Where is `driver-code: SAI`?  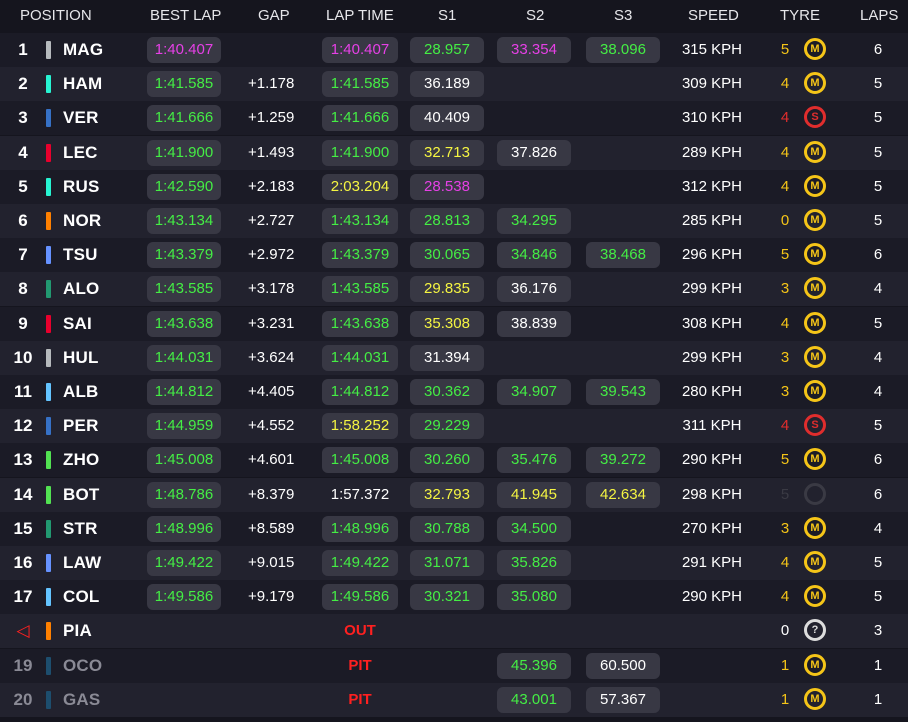 driver-code: SAI is located at coordinates (77, 323).